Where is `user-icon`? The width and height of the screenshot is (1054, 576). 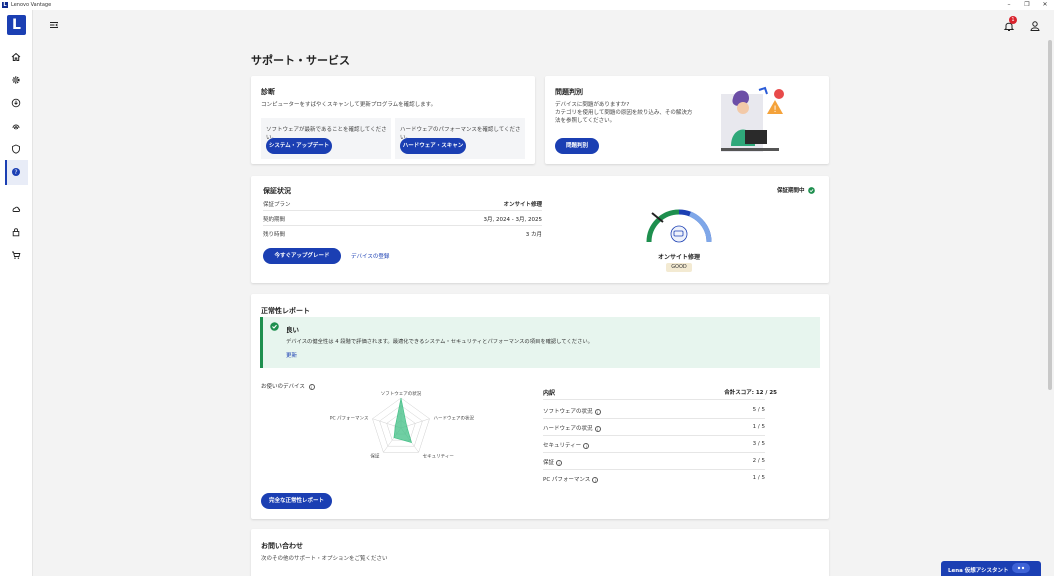 user-icon is located at coordinates (1035, 26).